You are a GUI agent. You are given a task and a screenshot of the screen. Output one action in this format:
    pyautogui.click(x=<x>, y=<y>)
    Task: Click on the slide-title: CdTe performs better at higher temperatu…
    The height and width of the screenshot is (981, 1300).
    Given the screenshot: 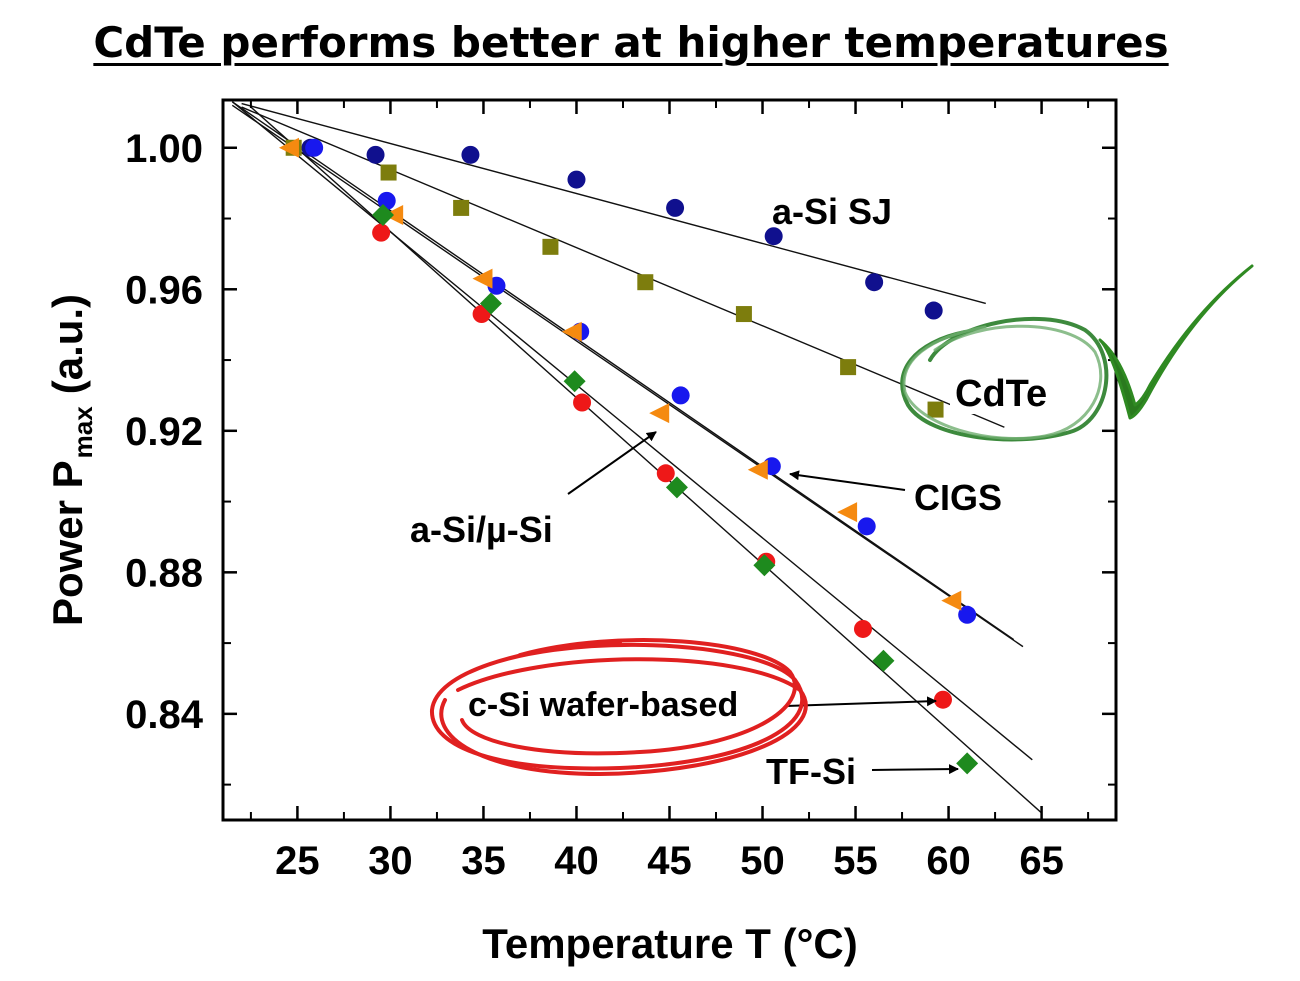 What is the action you would take?
    pyautogui.click(x=631, y=42)
    